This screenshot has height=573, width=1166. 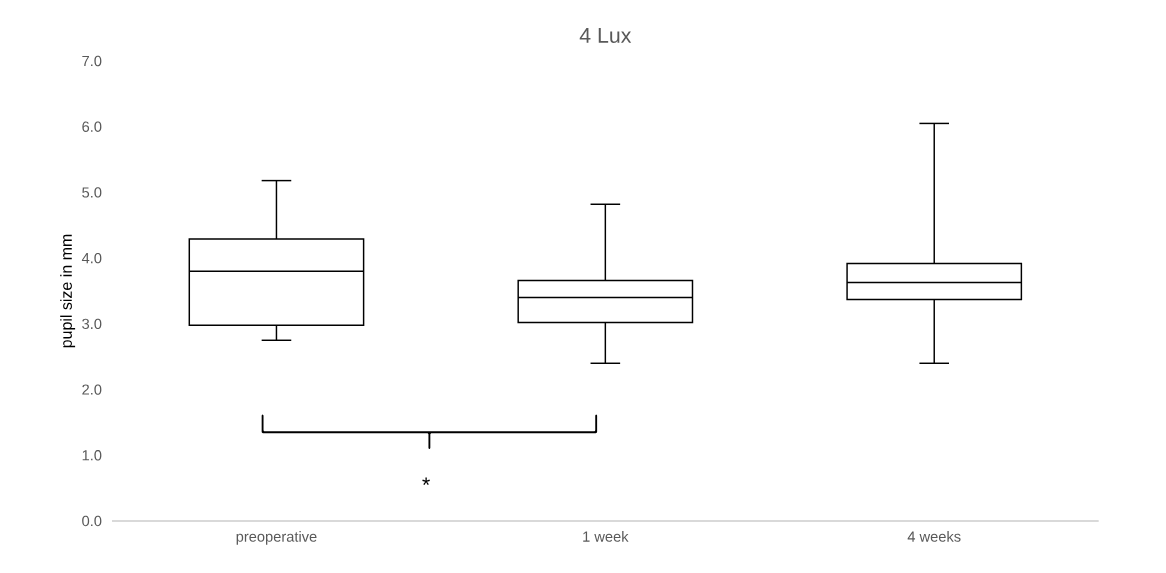 What do you see at coordinates (91, 258) in the screenshot?
I see `y-tick-label: 4.0` at bounding box center [91, 258].